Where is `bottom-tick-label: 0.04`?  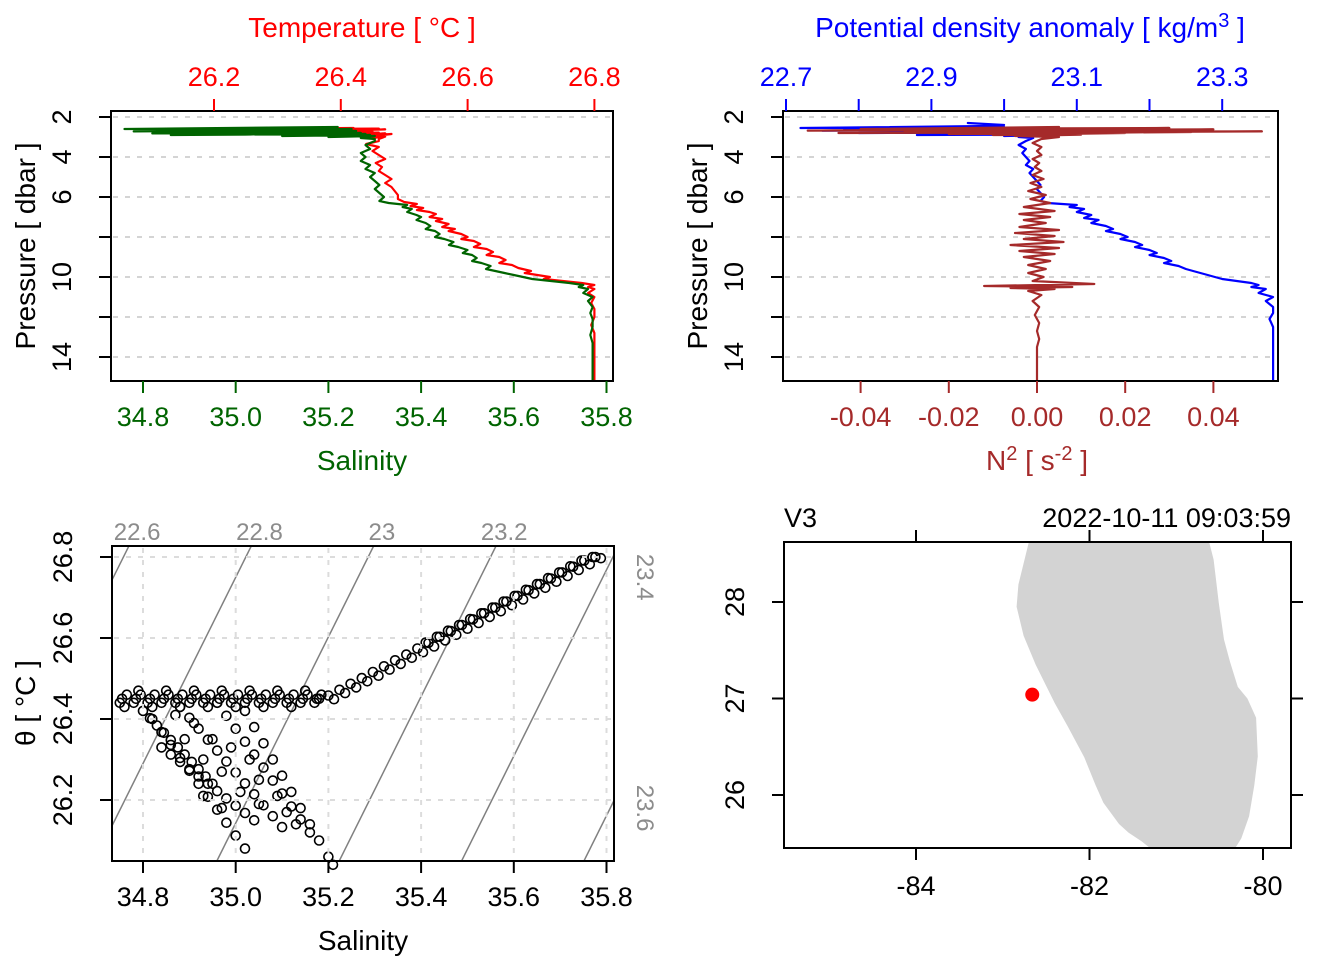
bottom-tick-label: 0.04 is located at coordinates (1213, 417).